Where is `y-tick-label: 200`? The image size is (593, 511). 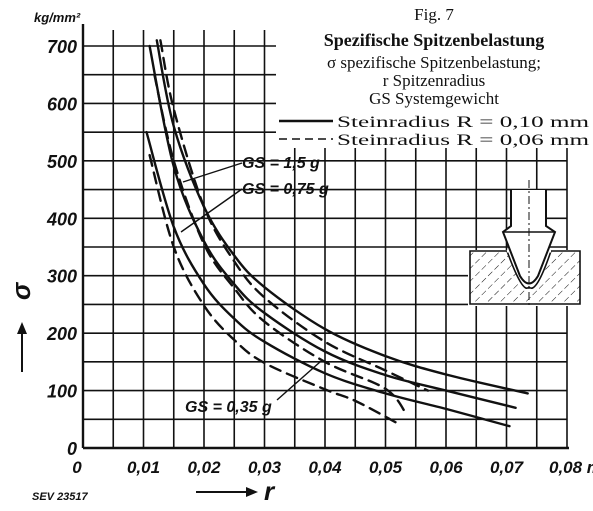
y-tick-label: 200 is located at coordinates (61, 334).